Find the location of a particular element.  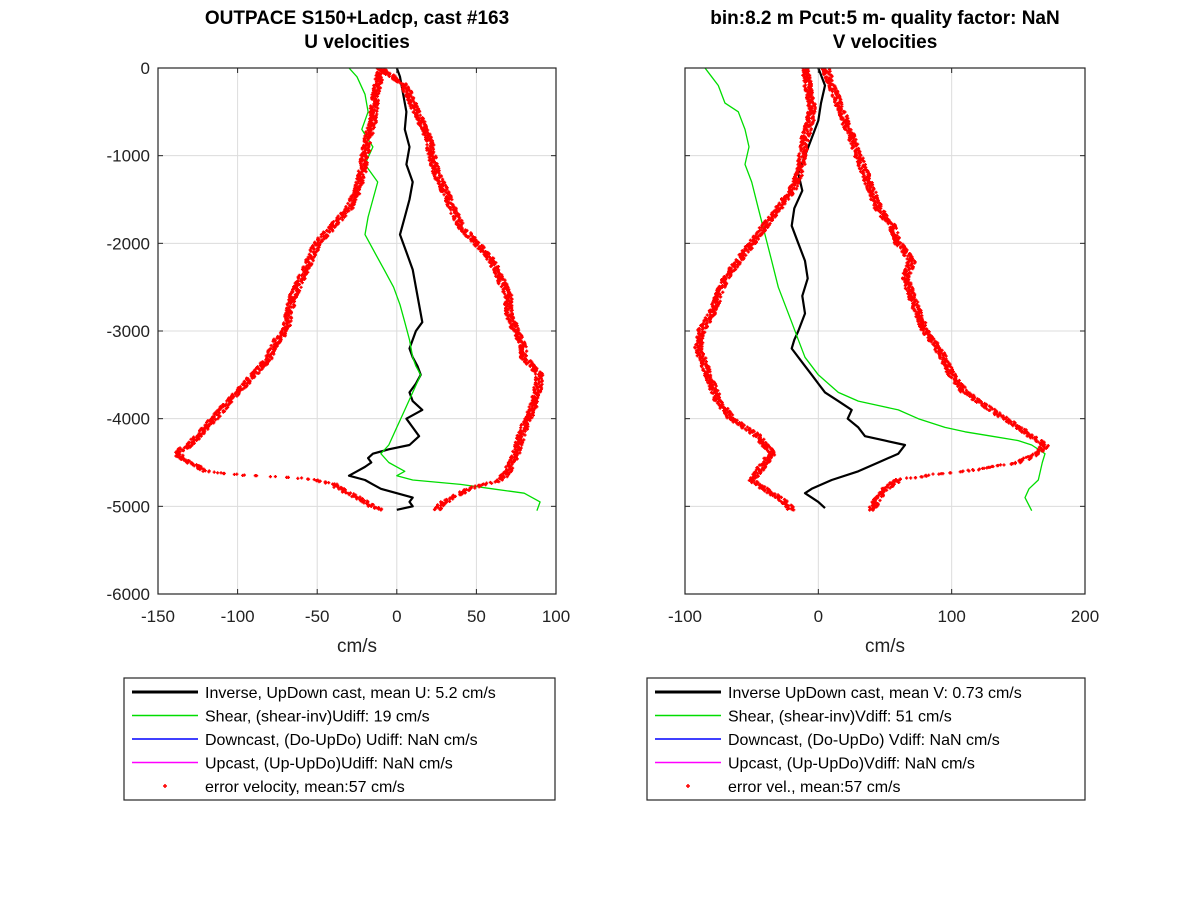

x-axis-label-v: cm/s is located at coordinates (885, 646).